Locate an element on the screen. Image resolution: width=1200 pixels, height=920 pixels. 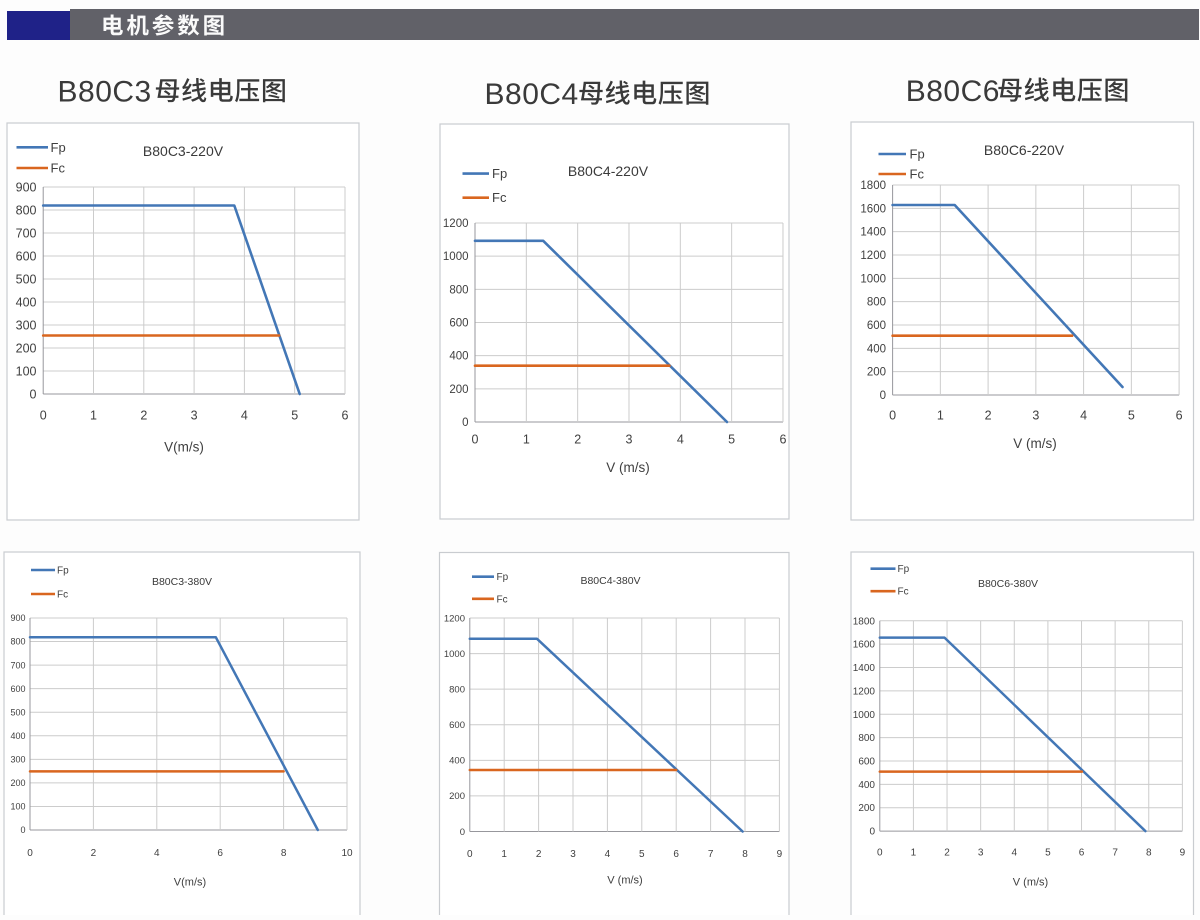
svg-text: B80C3-220V is located at coordinates (183, 151).